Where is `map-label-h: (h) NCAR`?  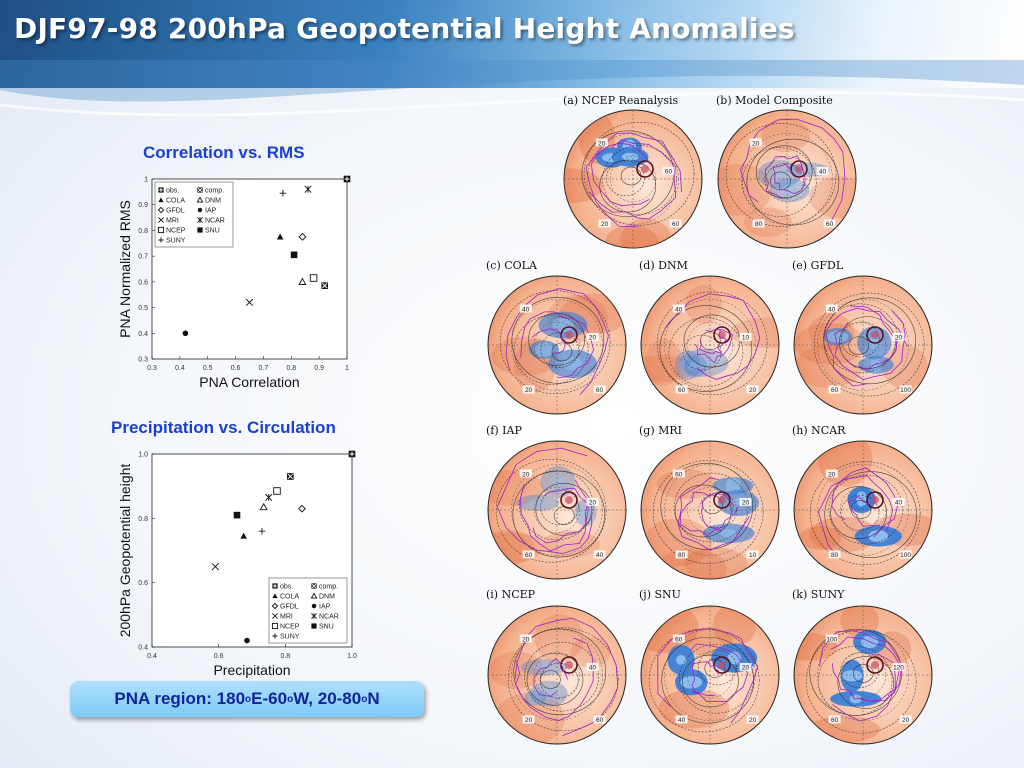
map-label-h: (h) NCAR is located at coordinates (819, 430).